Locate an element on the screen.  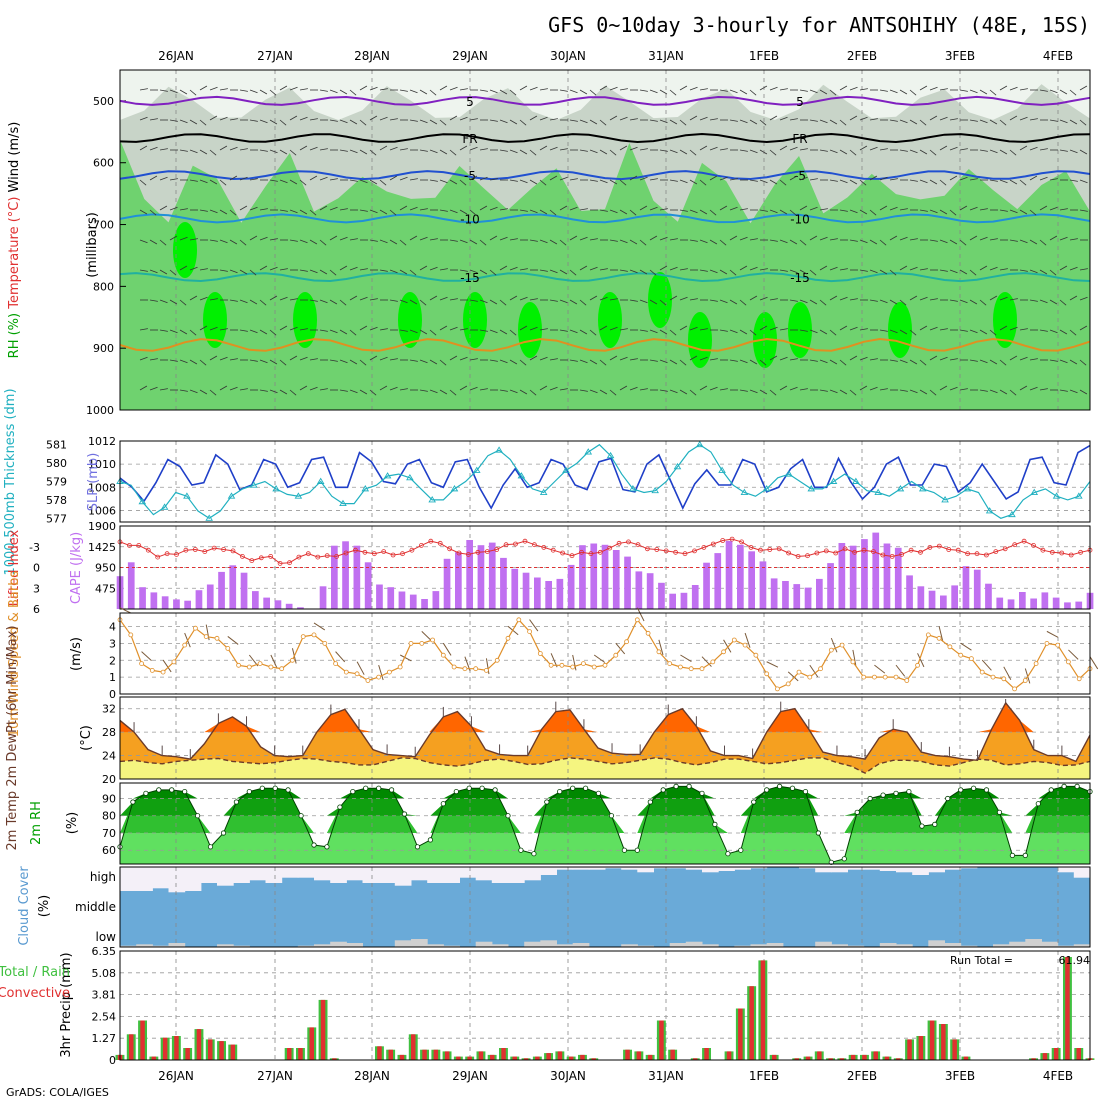
wind-ytick-0: 0 is located at coordinates (112, 694).